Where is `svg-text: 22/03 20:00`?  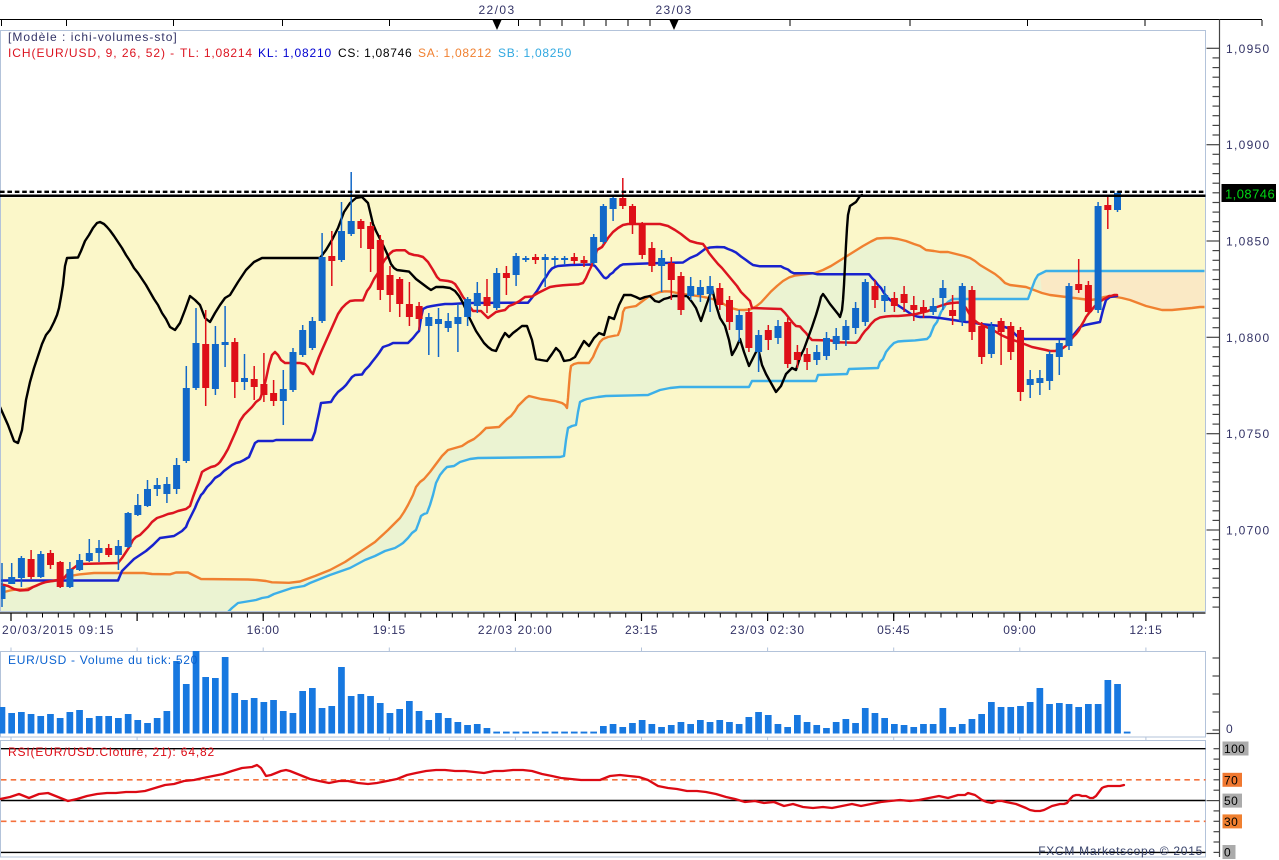 svg-text: 22/03 20:00 is located at coordinates (515, 630).